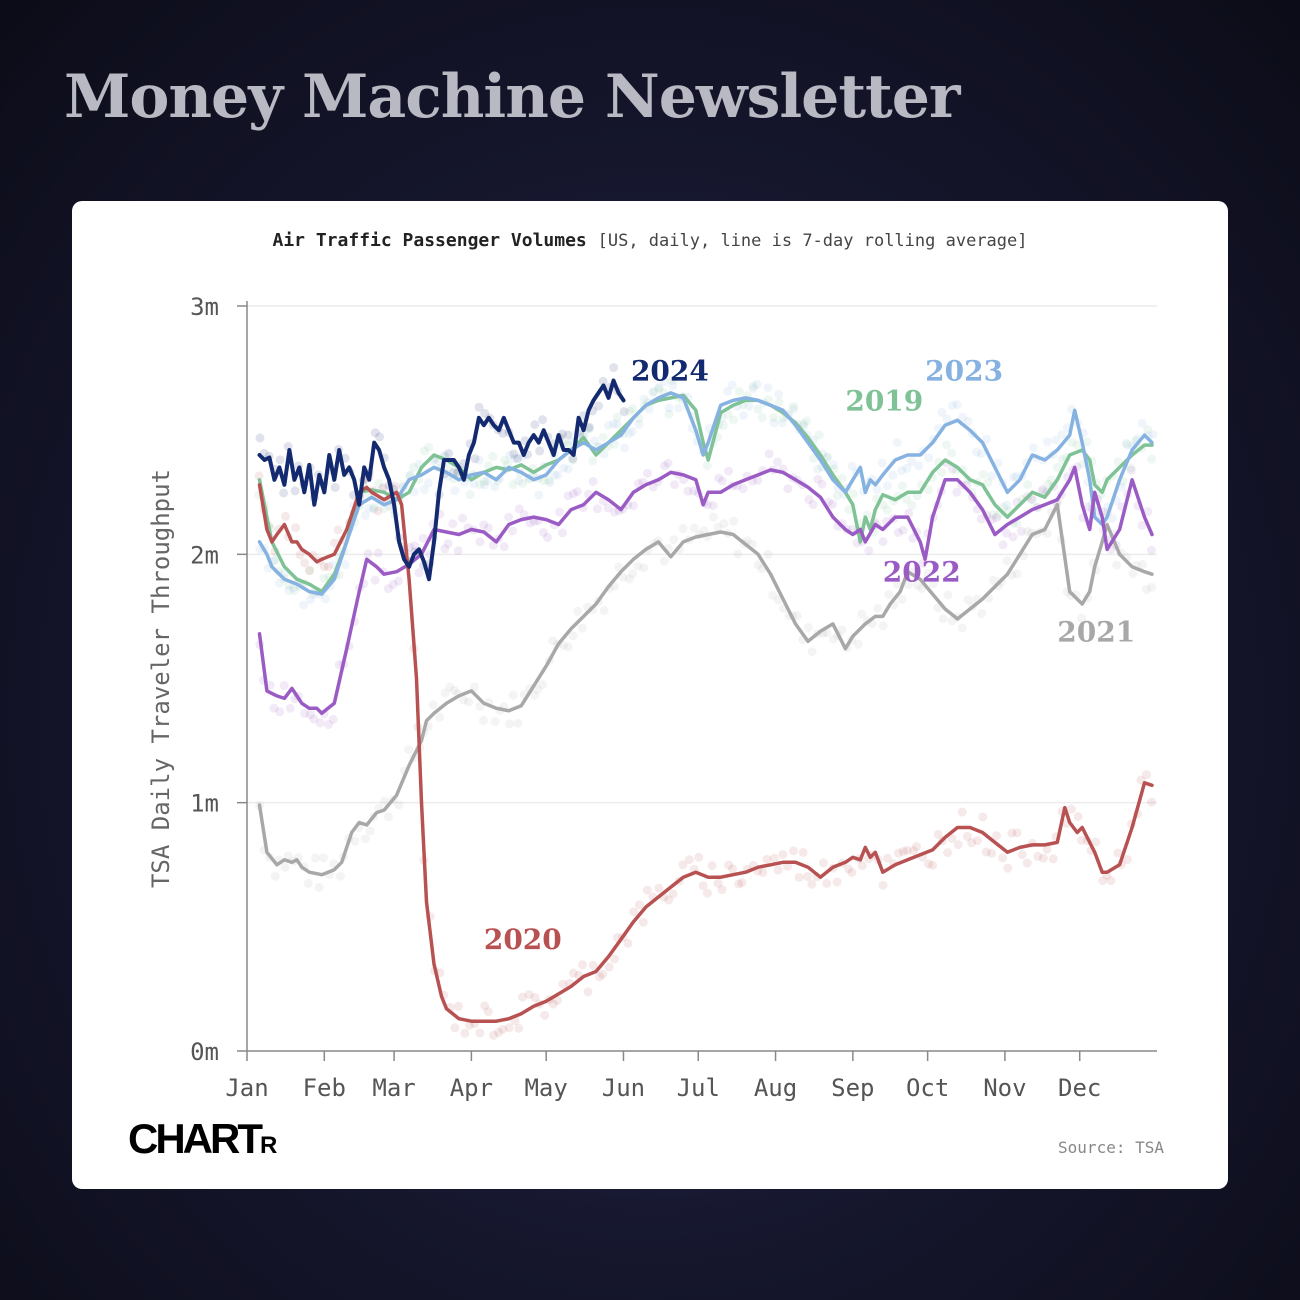 The height and width of the screenshot is (1300, 1300). I want to click on x-tick-label: Jun, so click(623, 1088).